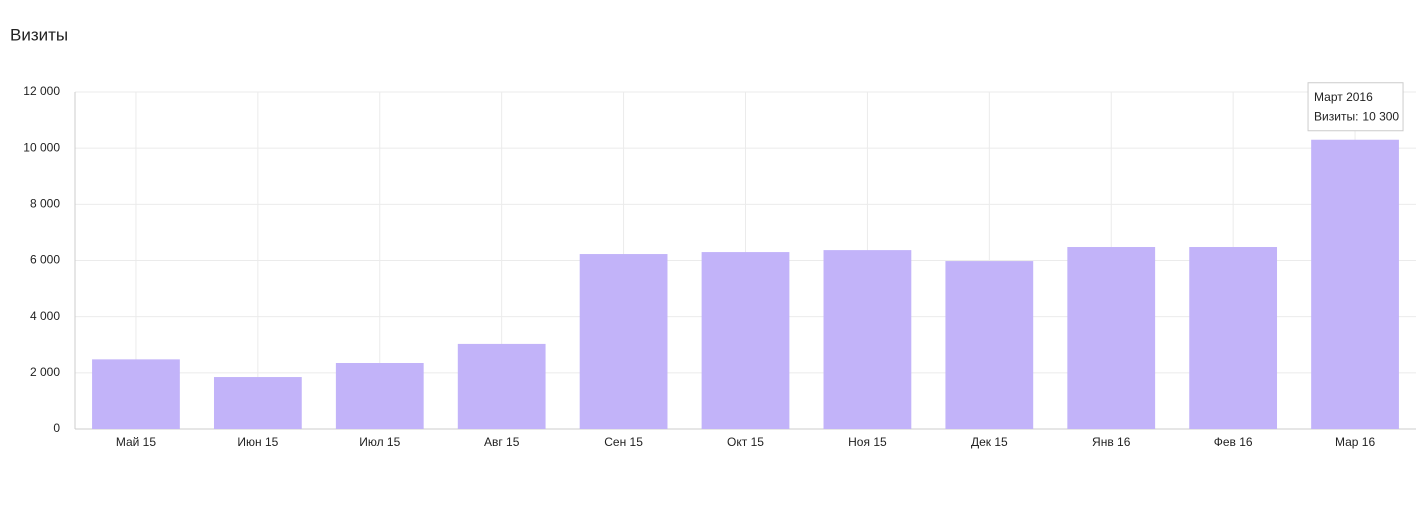  I want to click on y-tick-label: 6 000, so click(45, 260).